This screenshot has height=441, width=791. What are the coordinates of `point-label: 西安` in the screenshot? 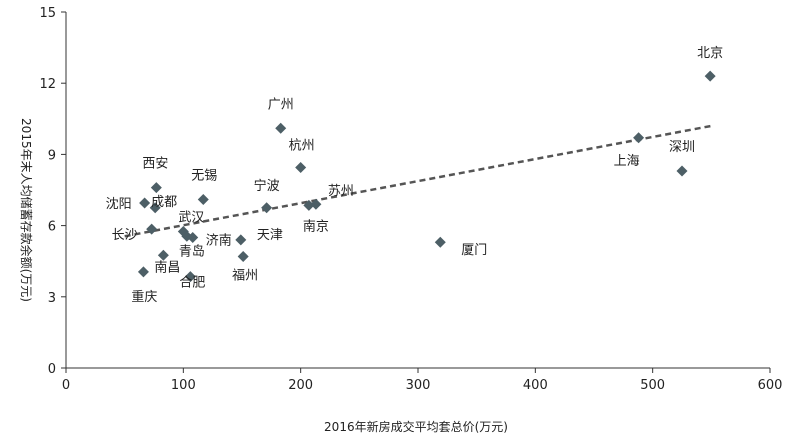 It's located at (155, 164).